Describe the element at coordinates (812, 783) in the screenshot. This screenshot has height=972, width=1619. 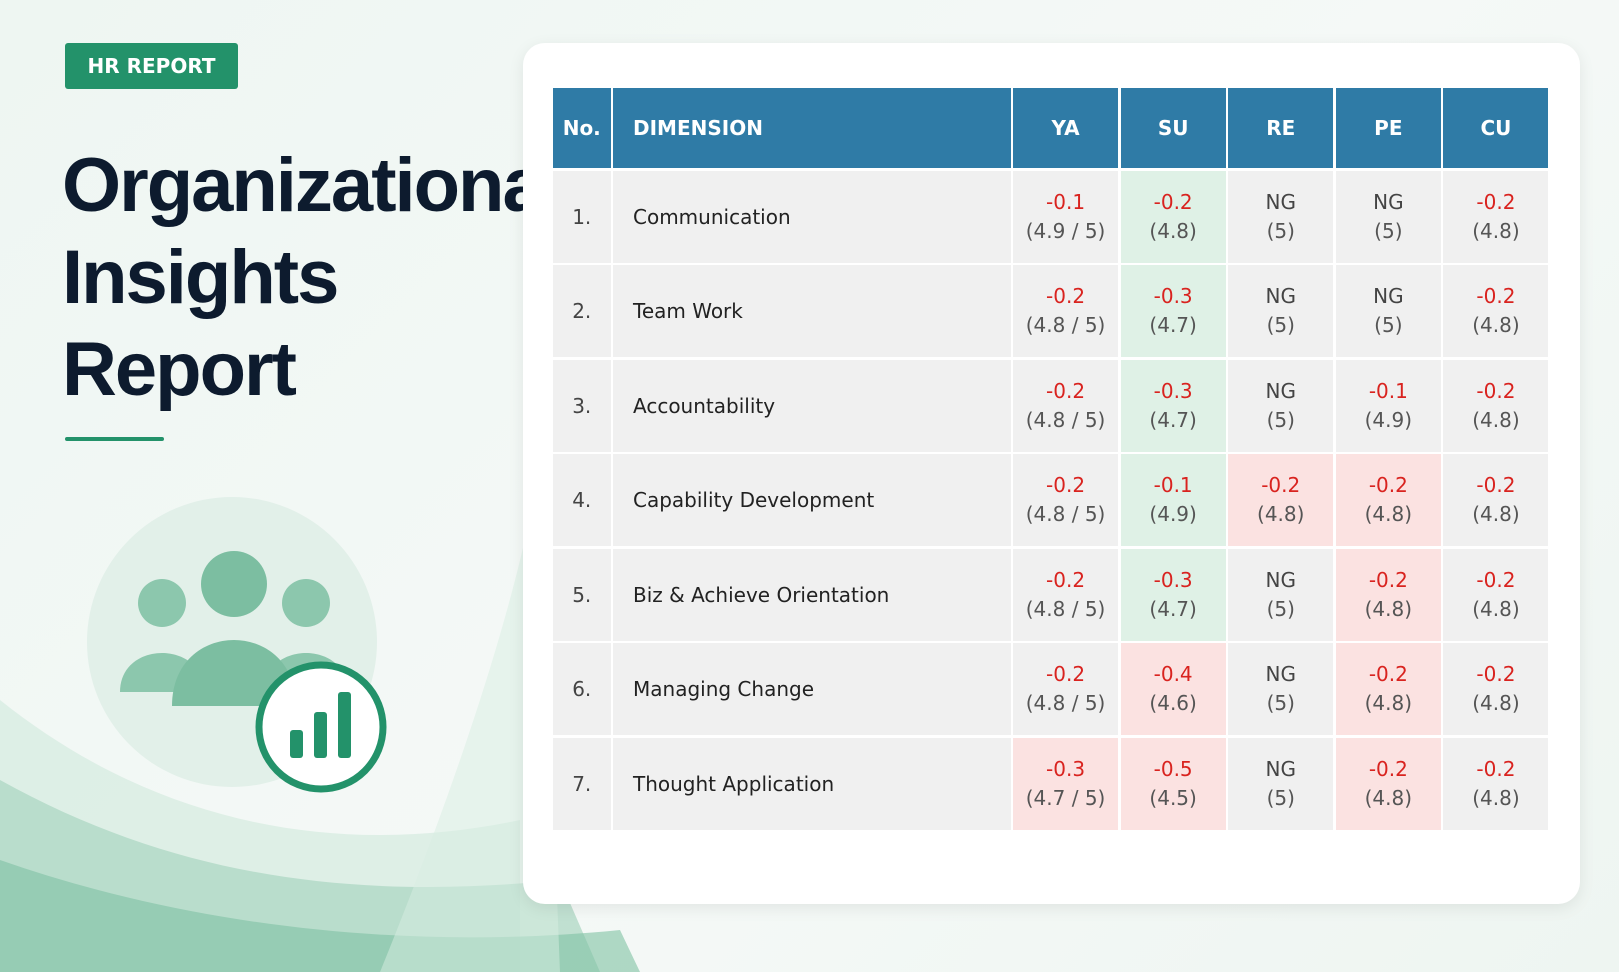
I see `dimension: Thought Application` at that location.